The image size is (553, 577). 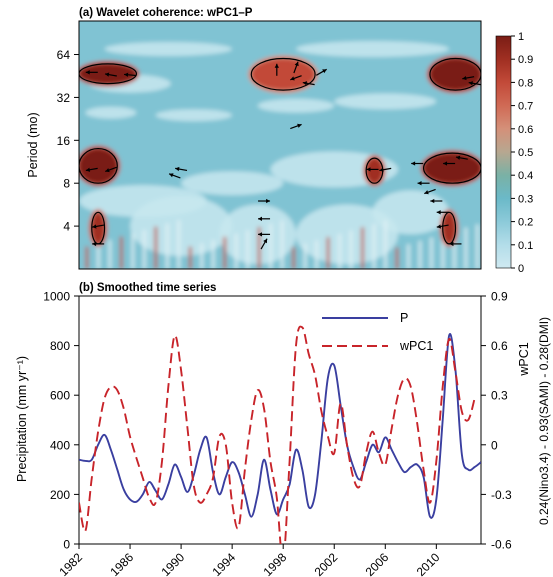 I want to click on panel-b-ytick-right-label: 0, so click(x=494, y=445).